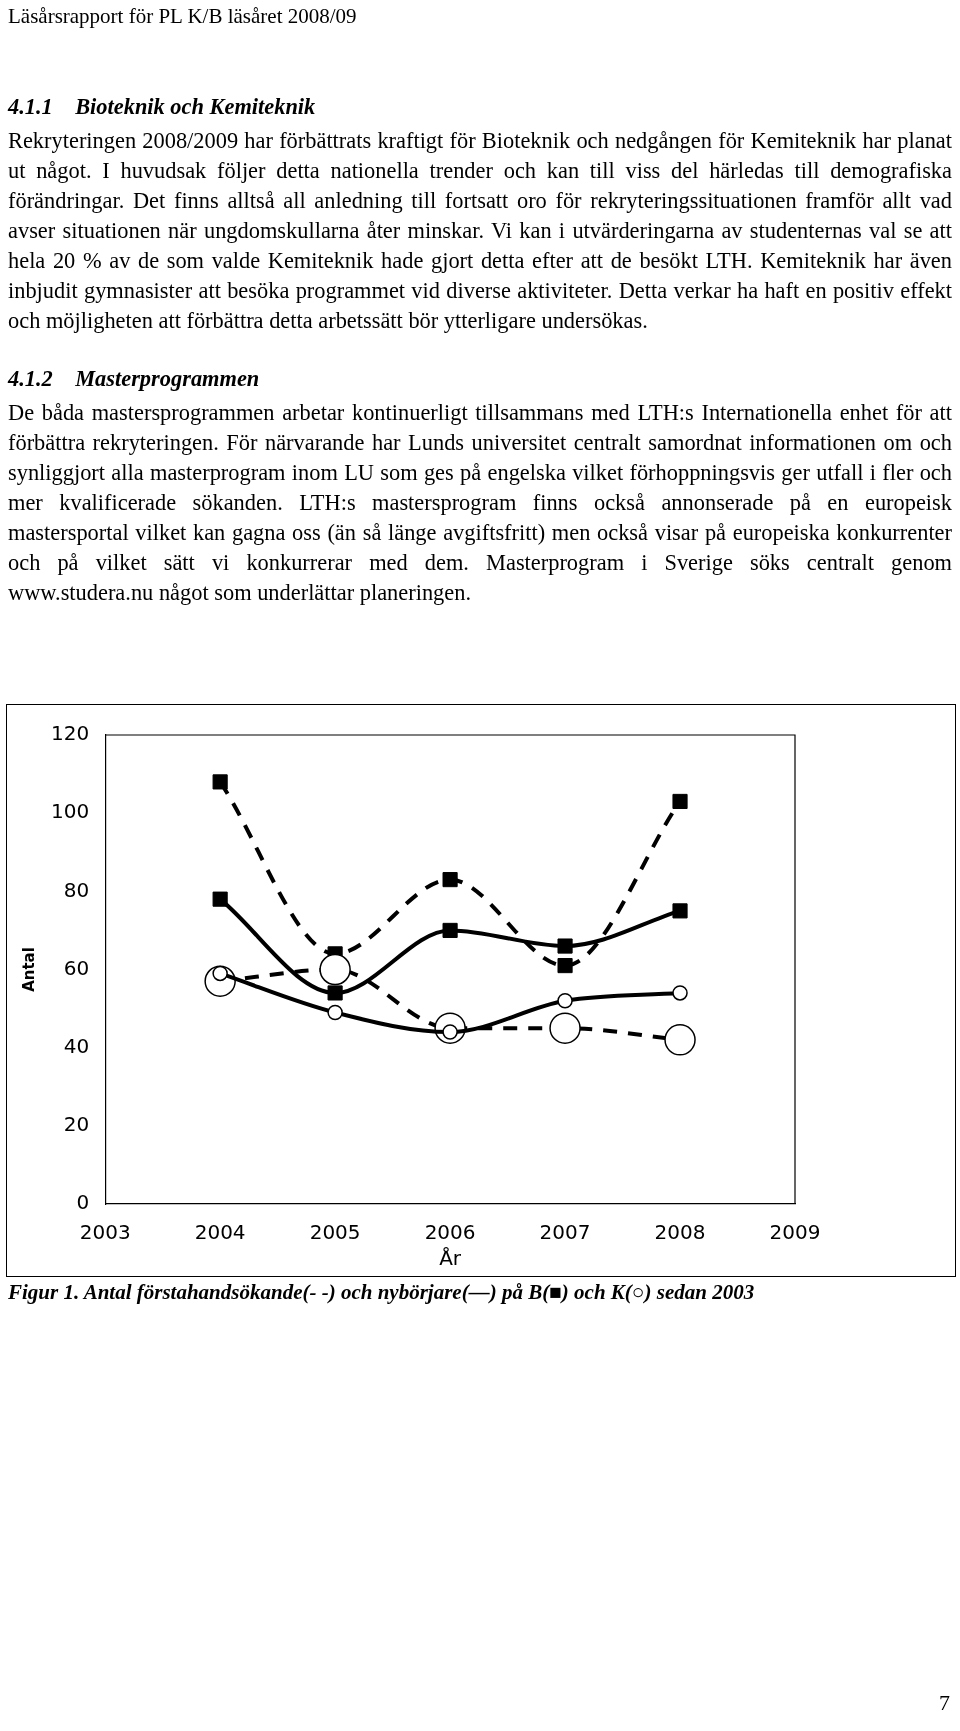 This screenshot has width=960, height=1731. Describe the element at coordinates (795, 1232) in the screenshot. I see `x-tick-label: 2009` at that location.